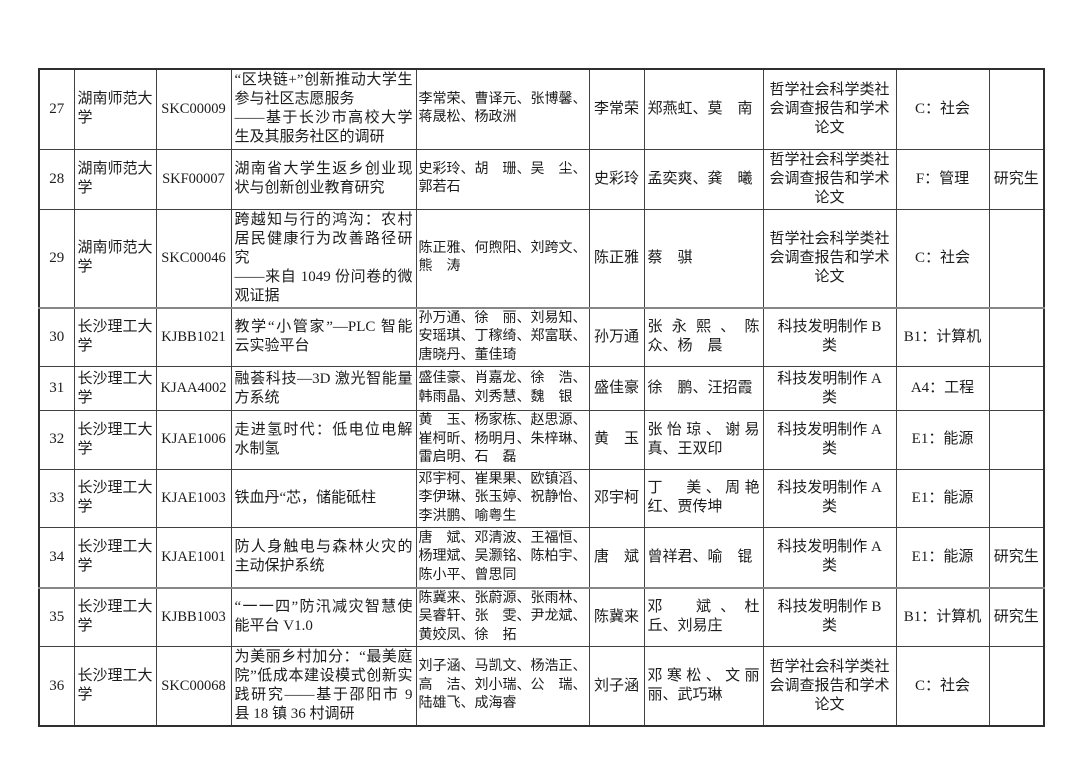 This screenshot has height=763, width=1080. Describe the element at coordinates (502, 440) in the screenshot. I see `team-members: 黄 玉、杨家栋、赵思源、崔柯昕、杨明月、朱梓琳、雷启明、石 磊` at that location.